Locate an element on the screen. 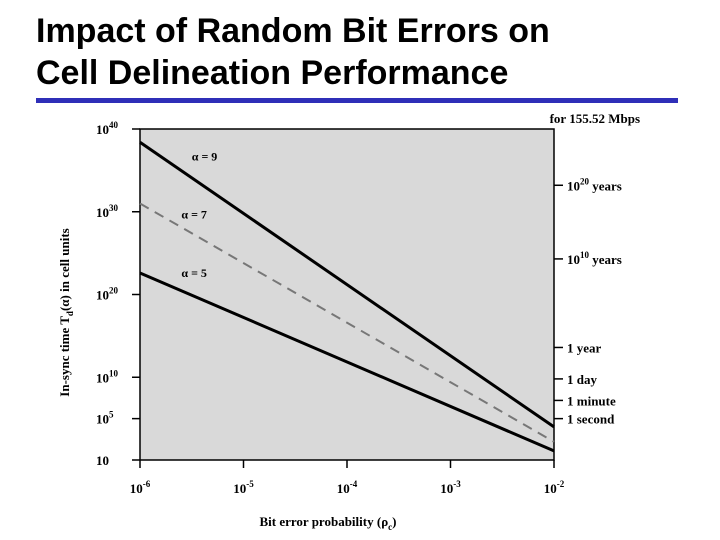 Image resolution: width=720 pixels, height=540 pixels. right-tick-label-2: 1010 years is located at coordinates (594, 258).